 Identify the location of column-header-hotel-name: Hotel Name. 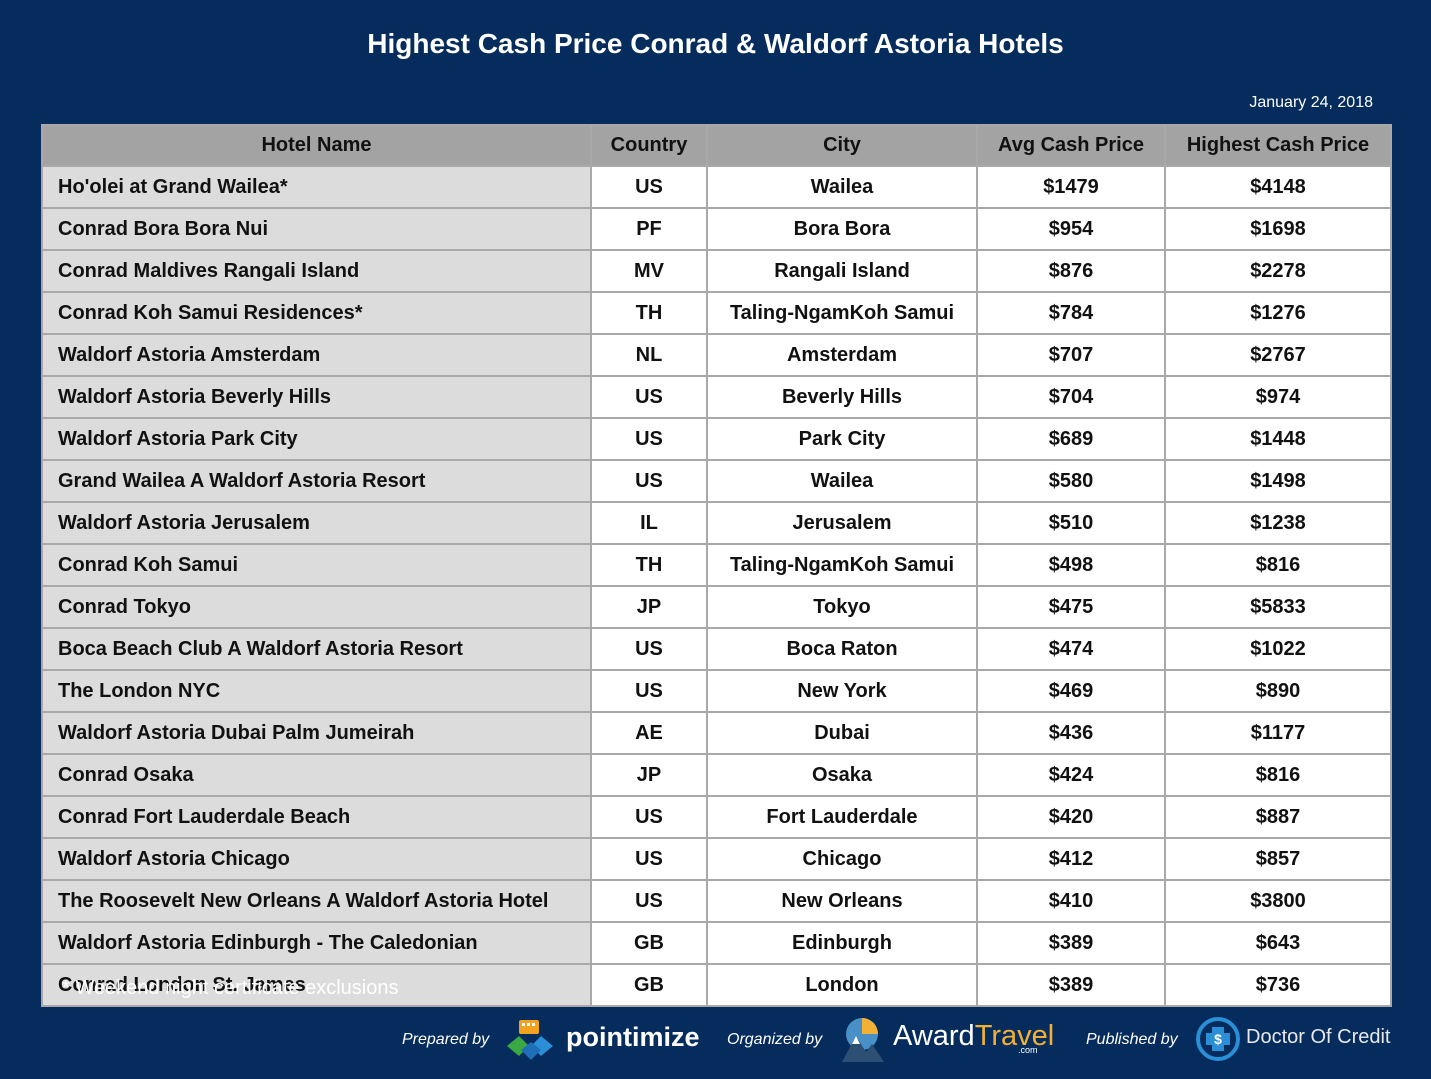
(316, 145).